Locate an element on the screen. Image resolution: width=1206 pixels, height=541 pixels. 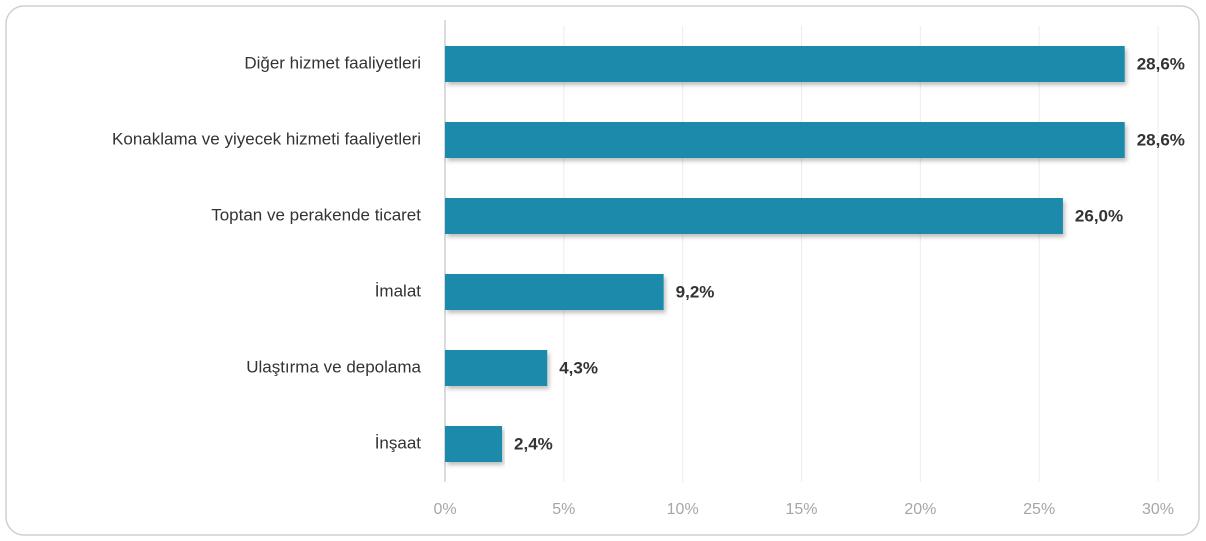
x-tick-label: 25% is located at coordinates (1039, 509).